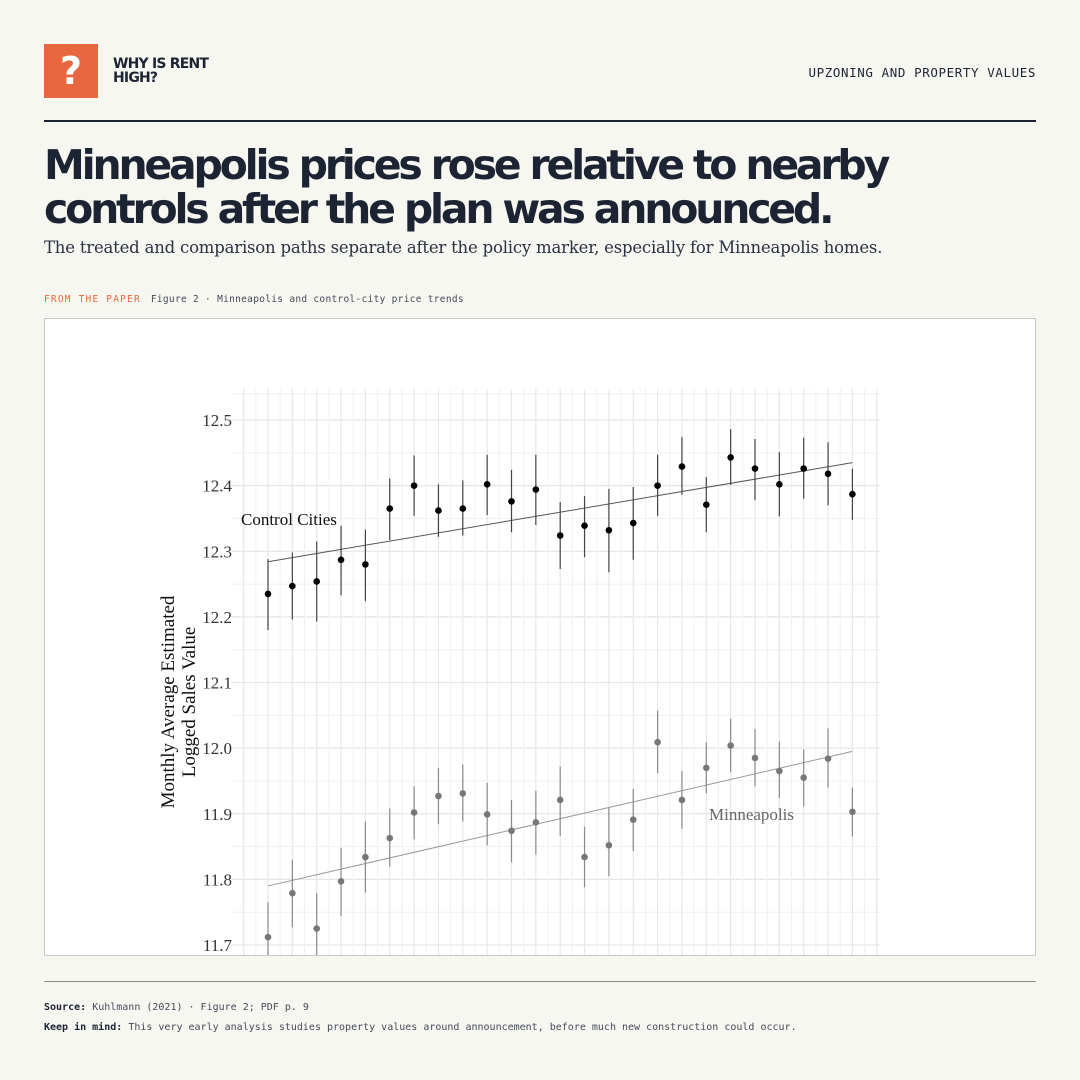  Describe the element at coordinates (217, 617) in the screenshot. I see `y-tick-label: 12.2` at that location.